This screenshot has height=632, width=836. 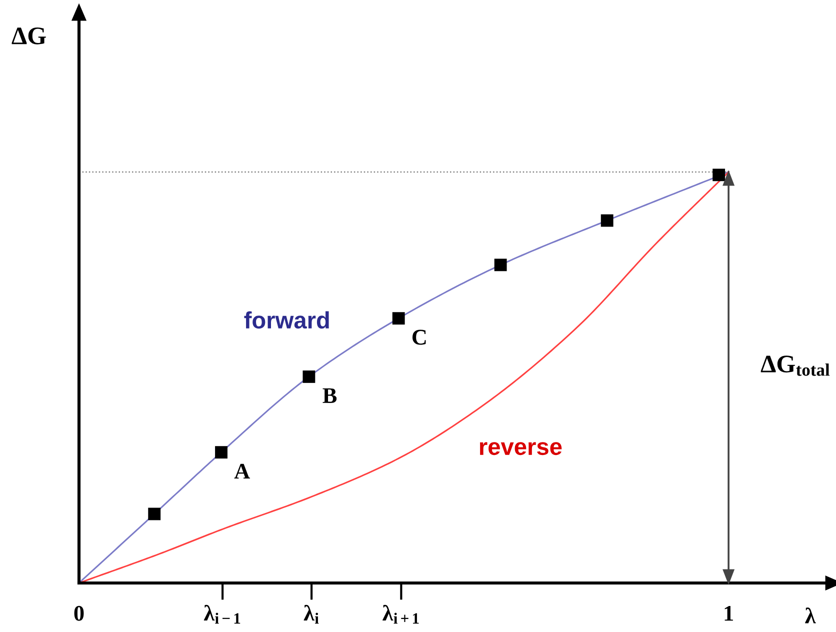 I want to click on x-tick-label: 1, so click(x=728, y=613).